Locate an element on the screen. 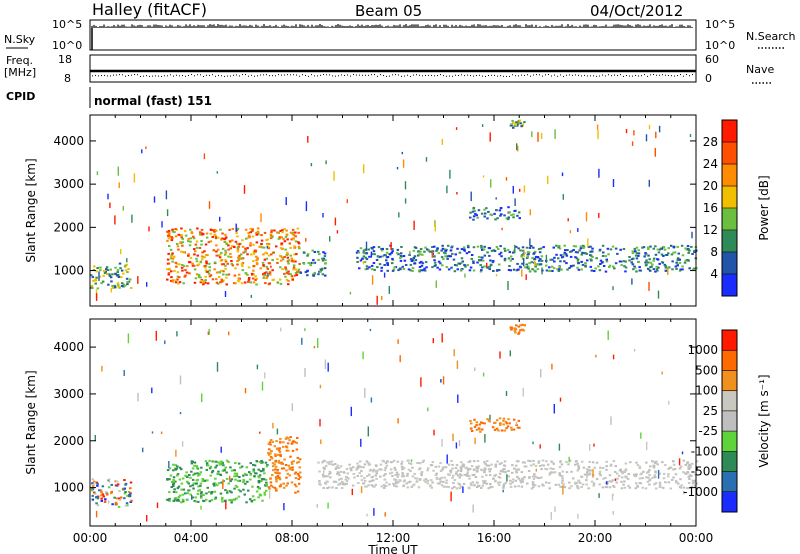 Image resolution: width=800 pixels, height=554 pixels. nsky-frame is located at coordinates (393, 35).